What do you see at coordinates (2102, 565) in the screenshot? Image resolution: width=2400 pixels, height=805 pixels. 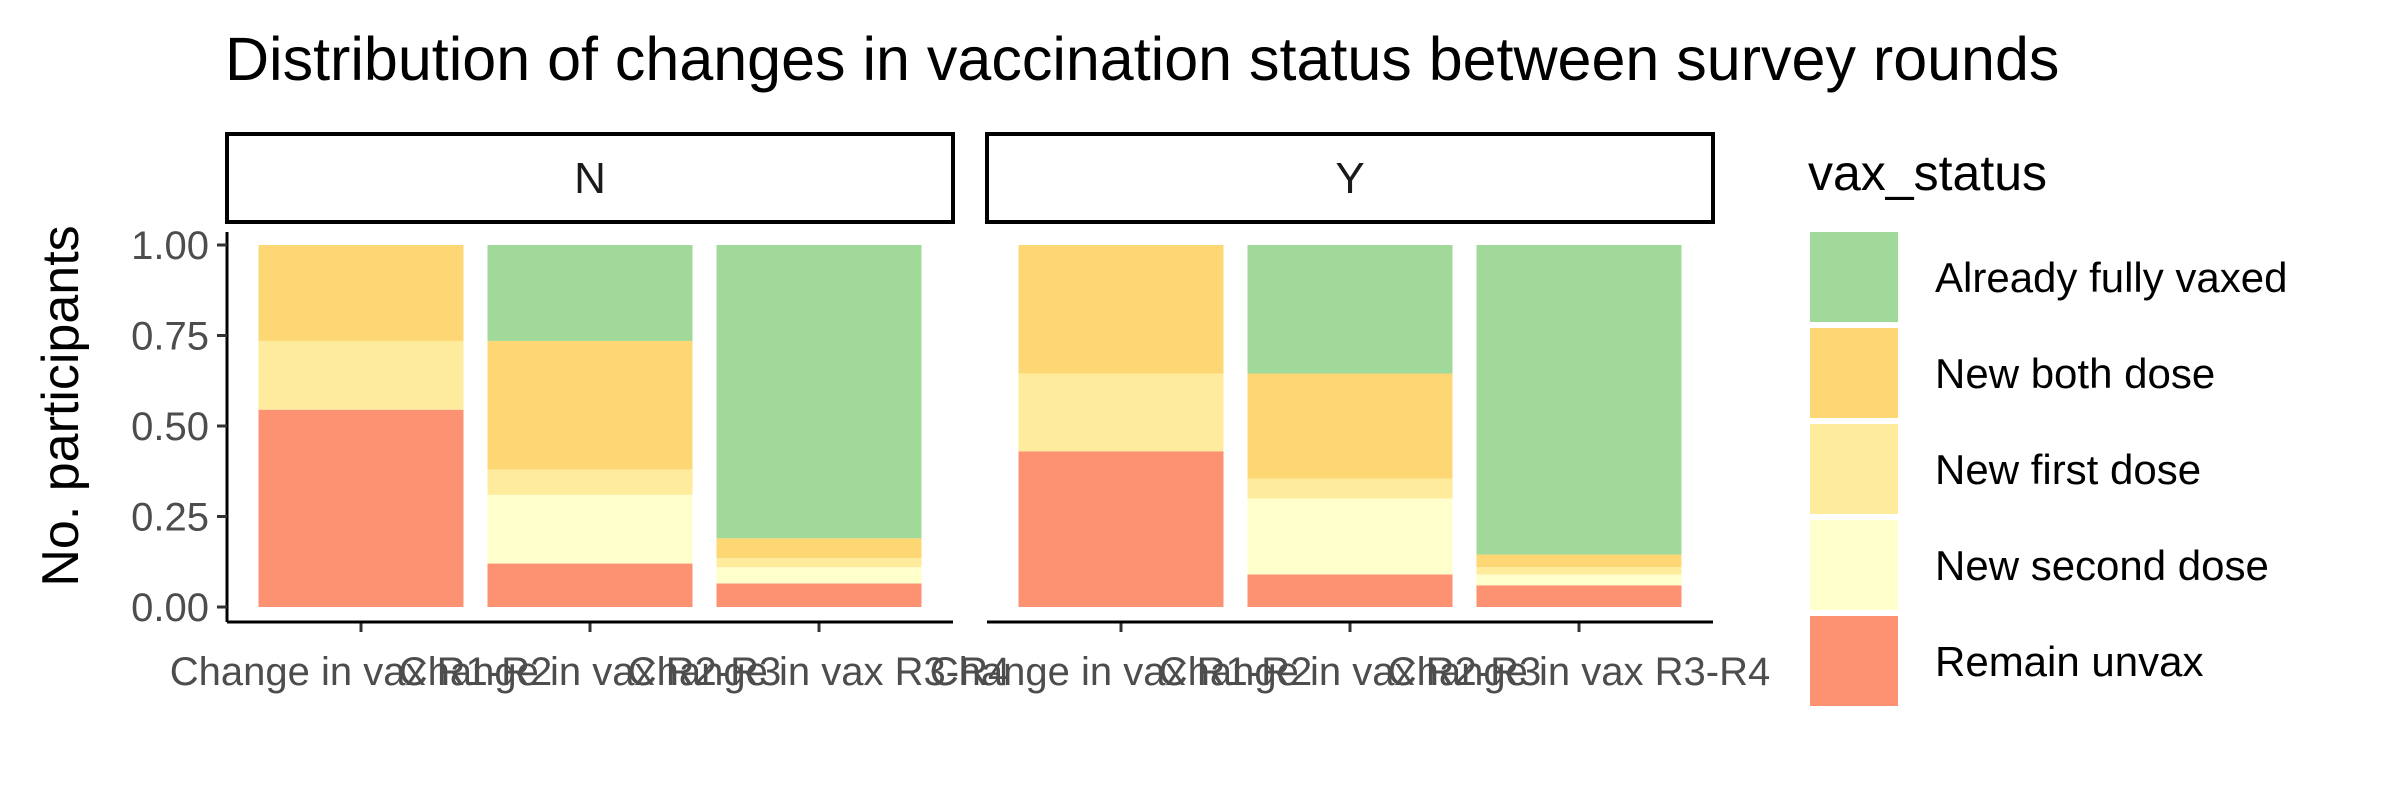 I see `legend-label: New second dose` at bounding box center [2102, 565].